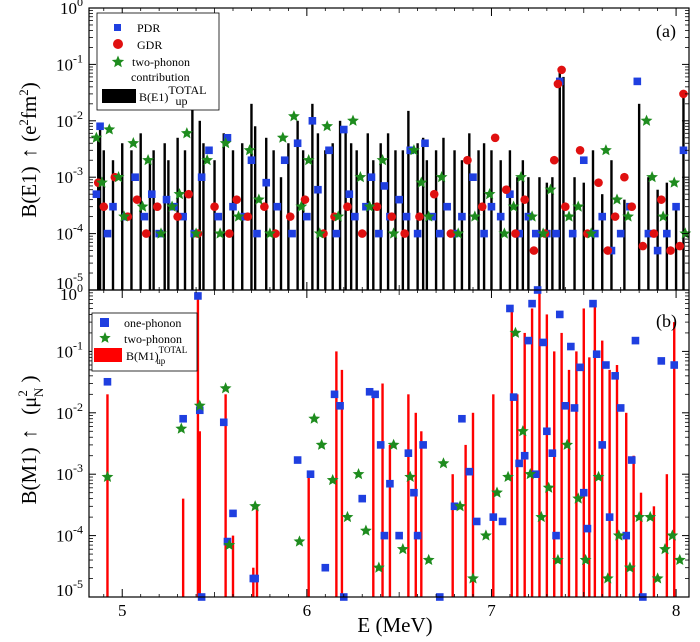  Describe the element at coordinates (104, 322) in the screenshot. I see `legend-b-onephonon-marker` at that location.